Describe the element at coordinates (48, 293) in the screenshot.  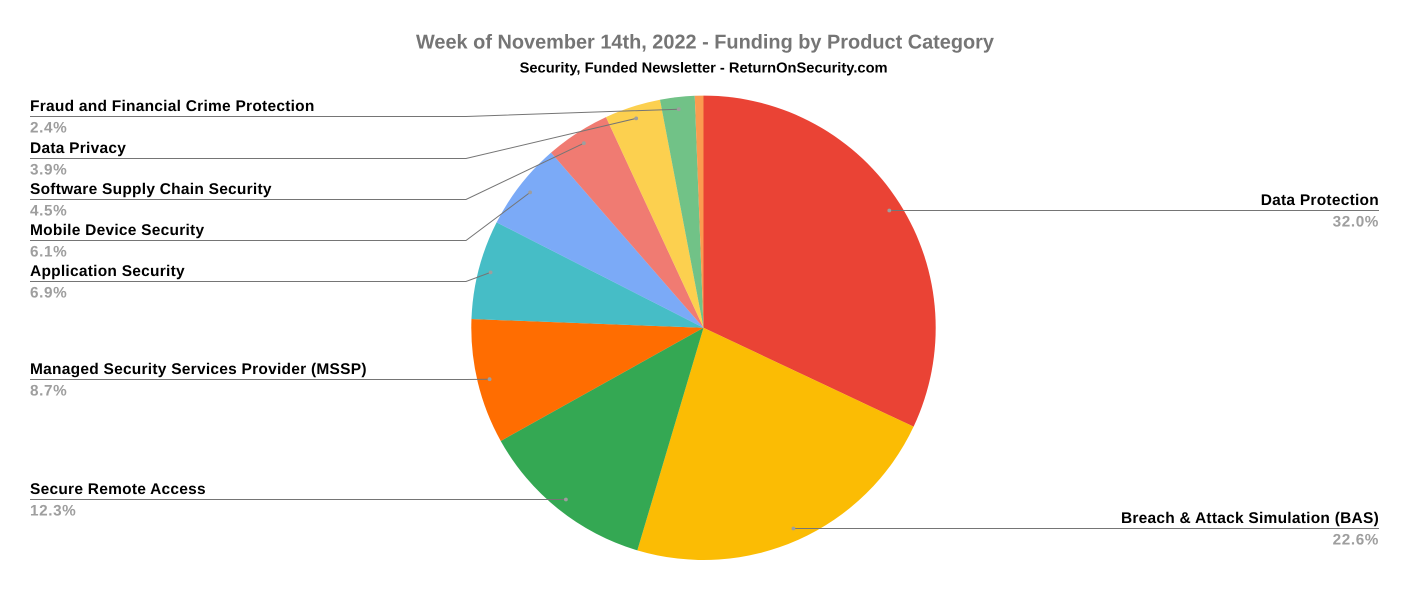
I see `svg-text: 6.9%` at that location.